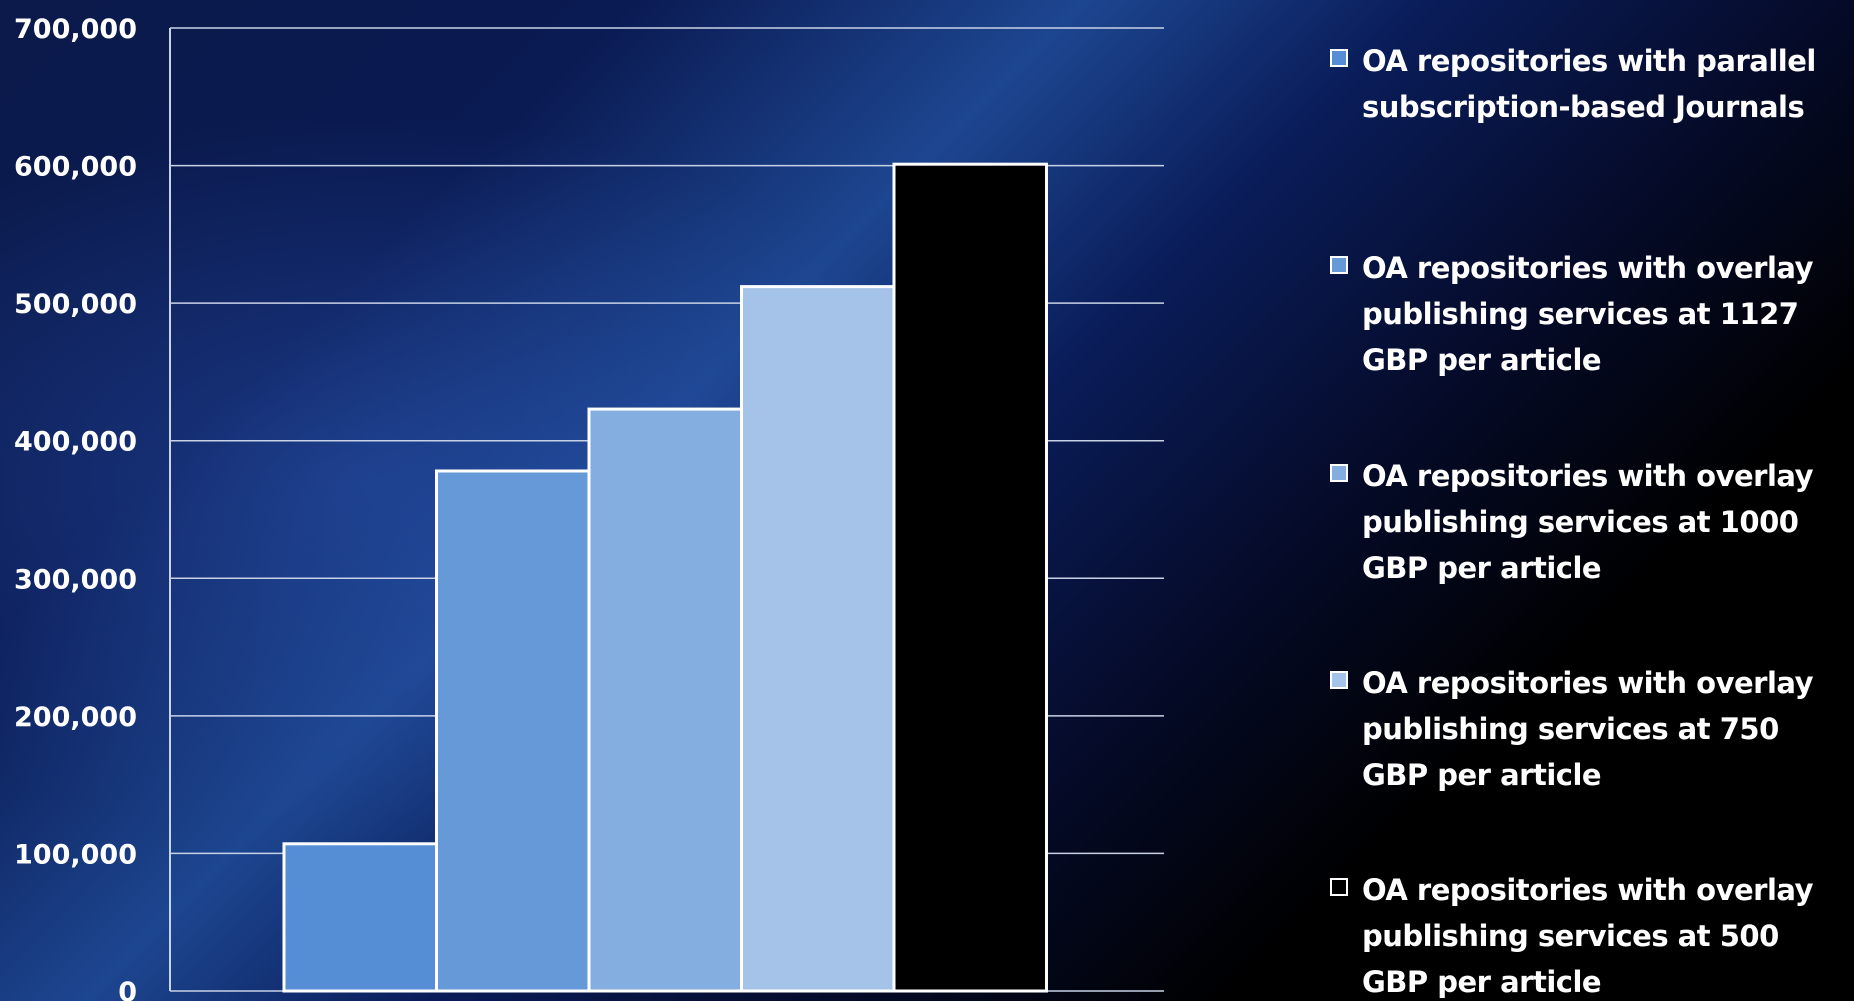 The height and width of the screenshot is (1001, 1854). Describe the element at coordinates (75, 167) in the screenshot. I see `y-tick-label: 600,000` at that location.